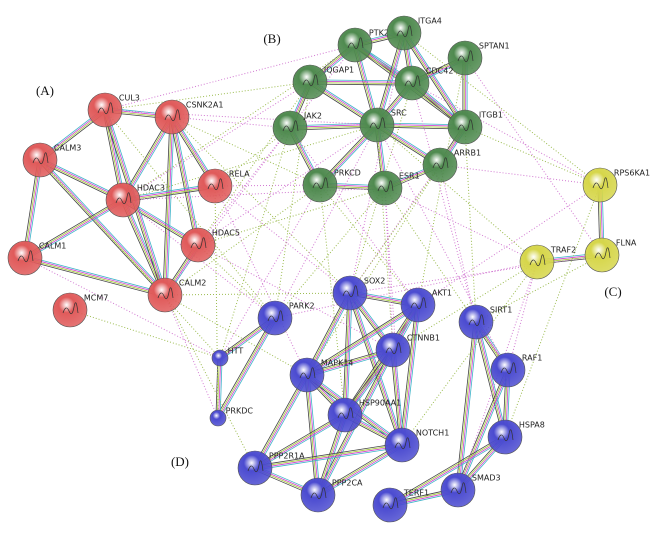 The width and height of the screenshot is (667, 544). I want to click on node-label: RAF1, so click(532, 358).